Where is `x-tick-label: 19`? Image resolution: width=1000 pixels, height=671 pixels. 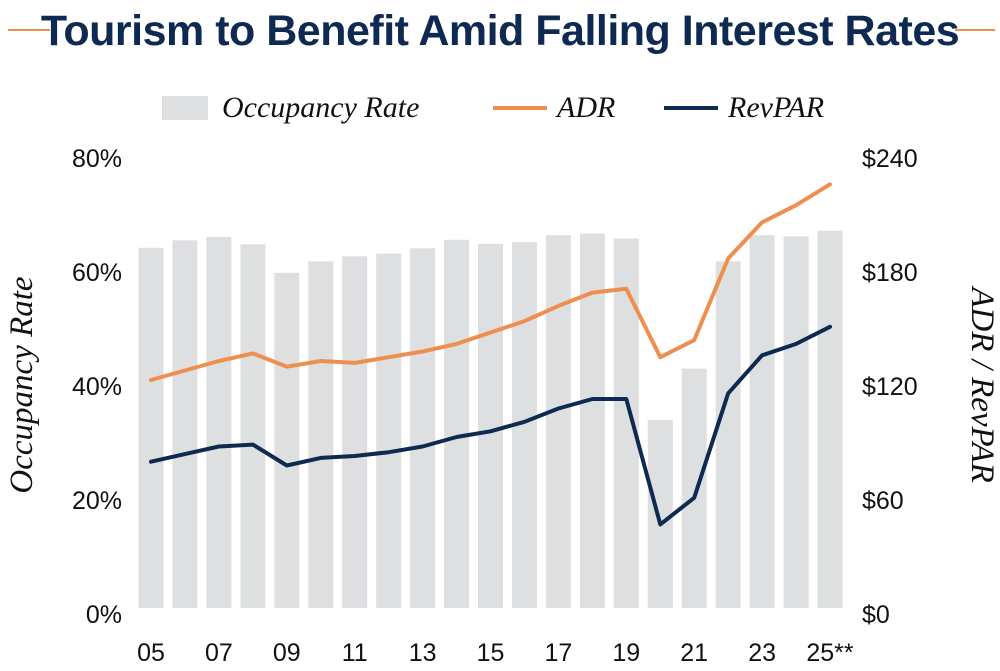
x-tick-label: 19 is located at coordinates (626, 653).